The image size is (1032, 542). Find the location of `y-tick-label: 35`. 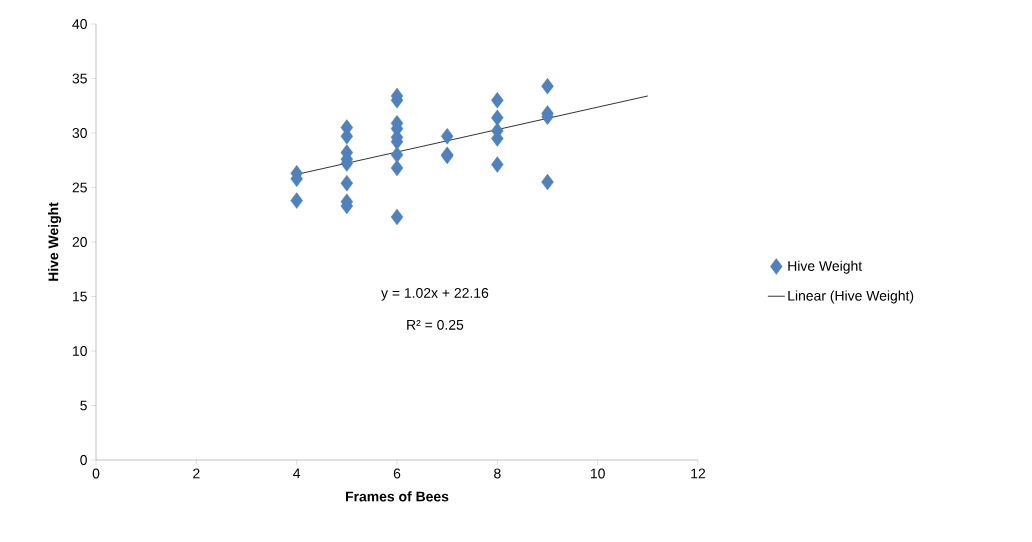

y-tick-label: 35 is located at coordinates (79, 78).